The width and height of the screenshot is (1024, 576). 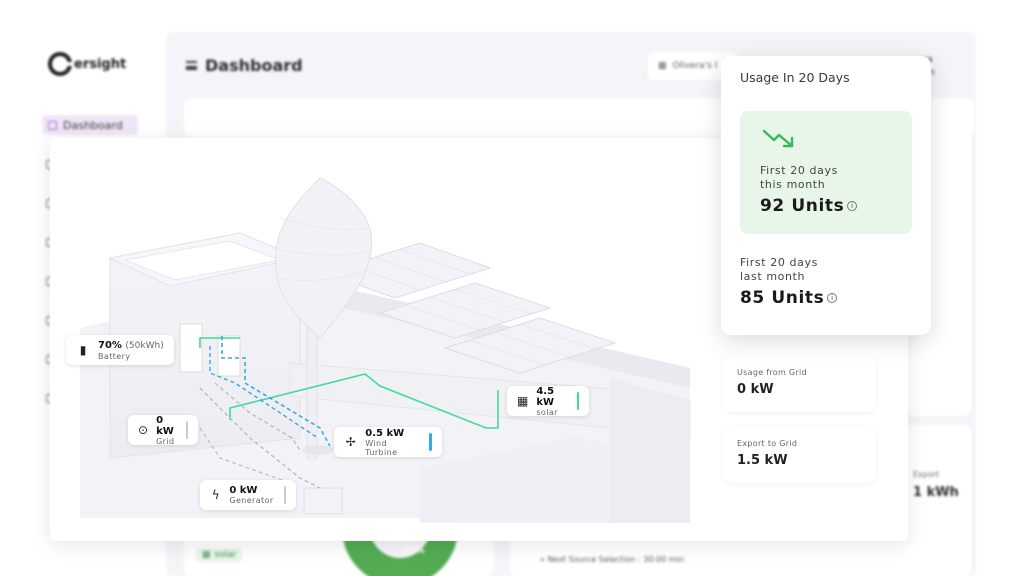 I want to click on grid-icon: ⊙, so click(x=143, y=430).